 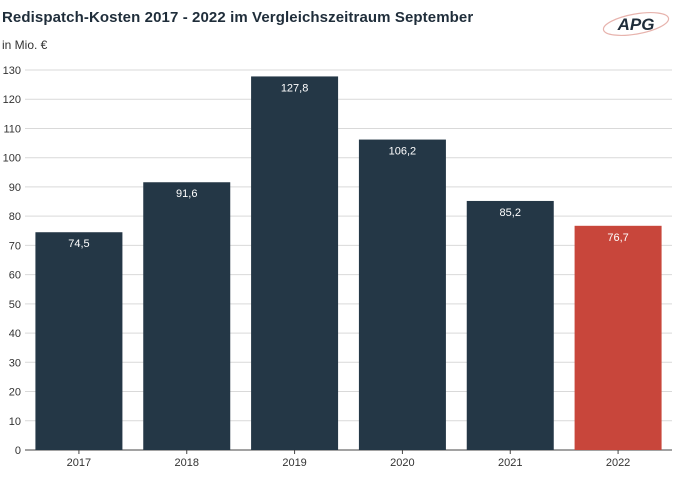 What do you see at coordinates (78, 244) in the screenshot?
I see `data-label: 74,5` at bounding box center [78, 244].